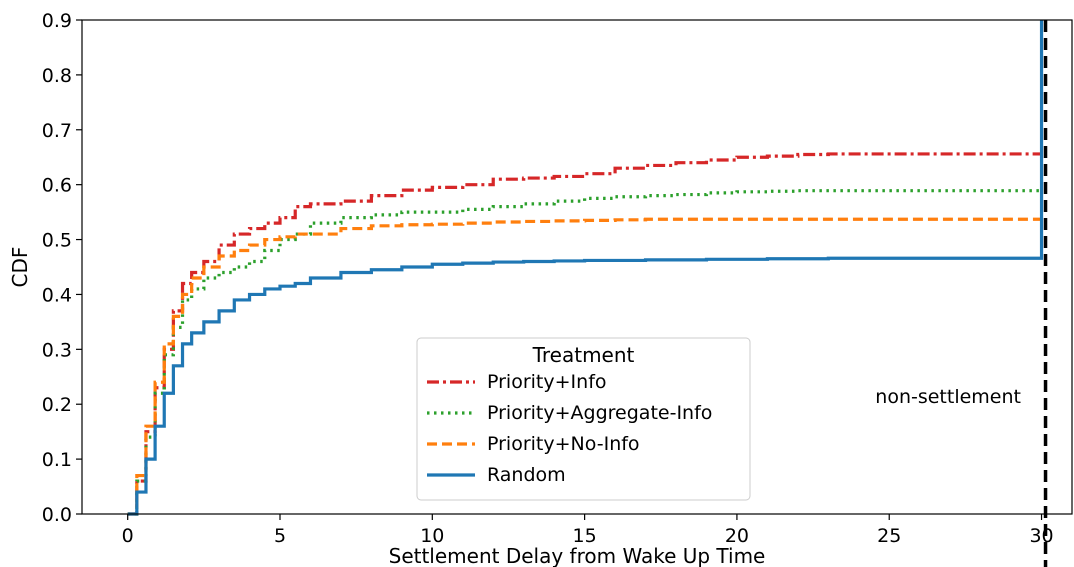  I want to click on legend-title: Treatment, so click(583, 355).